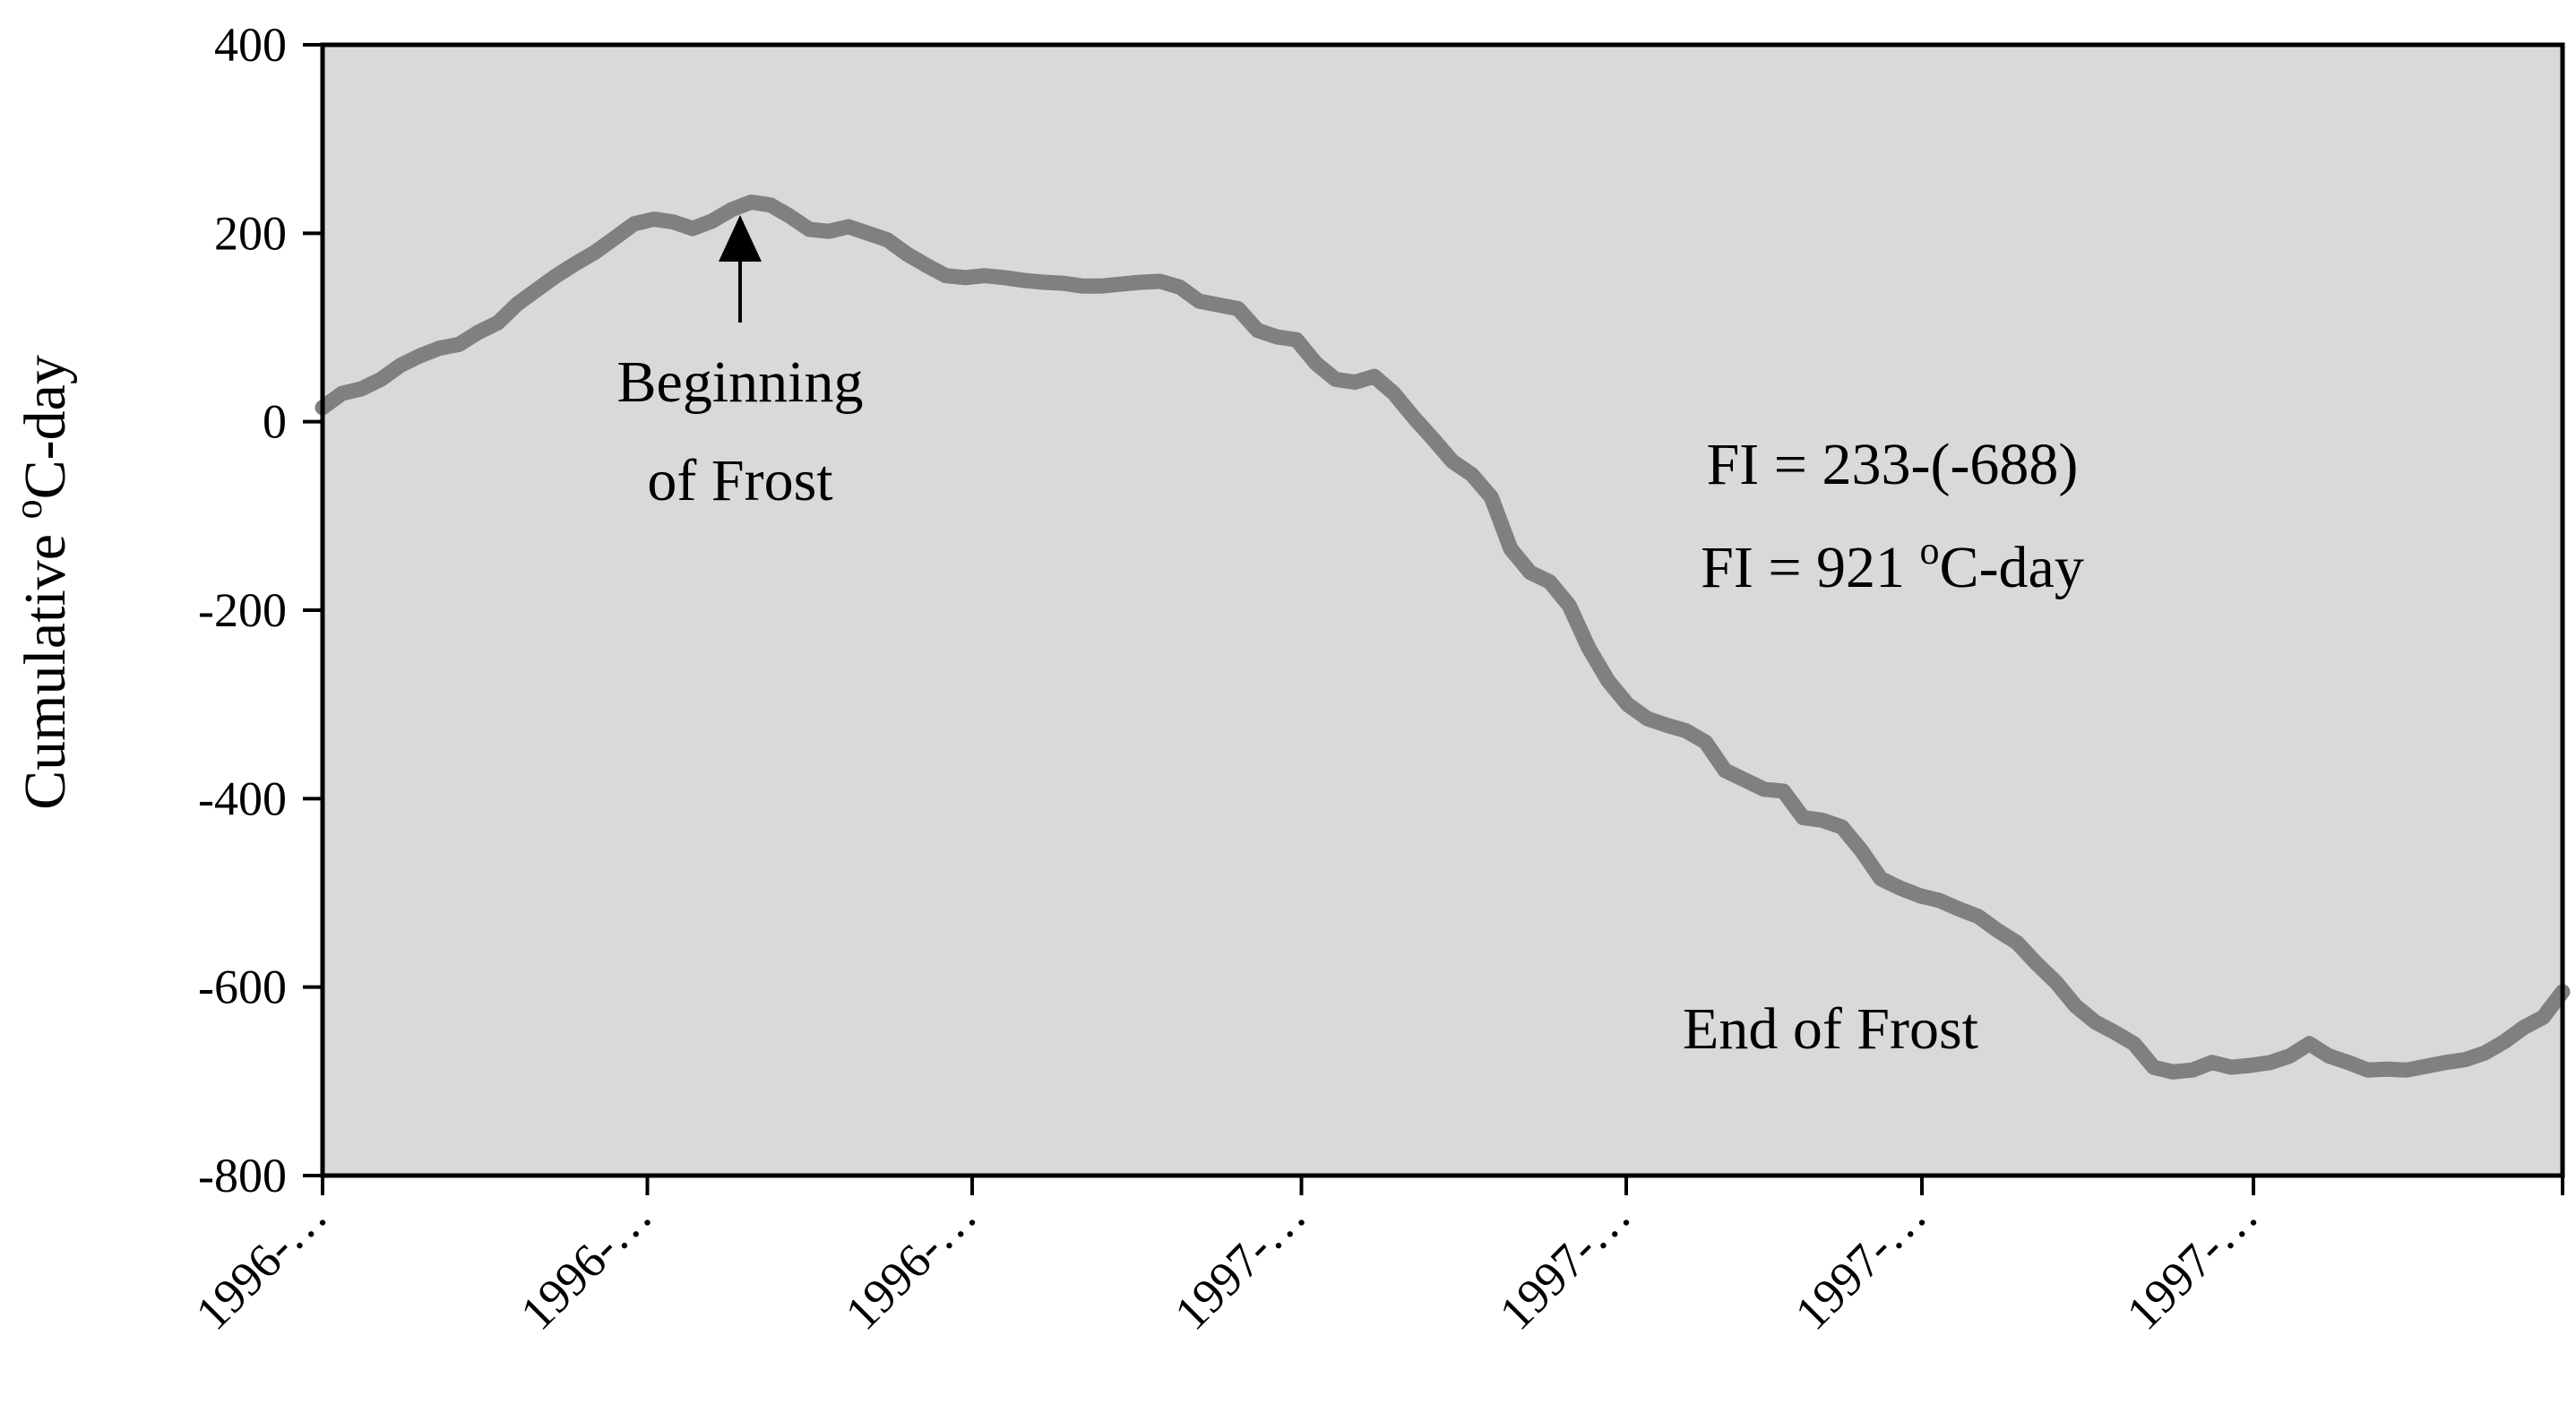 The width and height of the screenshot is (2576, 1413). Describe the element at coordinates (740, 382) in the screenshot. I see `beginning-label-line1: Beginning` at that location.